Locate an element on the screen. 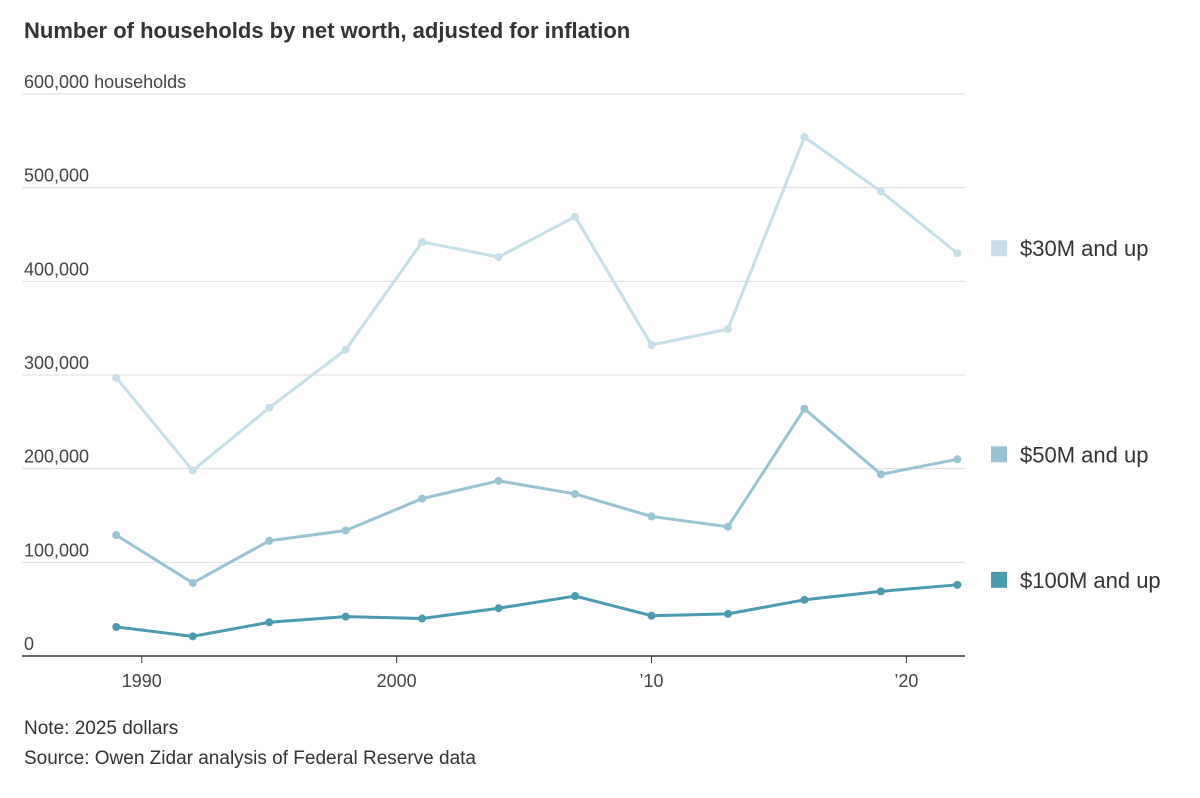 The image size is (1200, 798). legend-label: $50M and up is located at coordinates (1084, 454).